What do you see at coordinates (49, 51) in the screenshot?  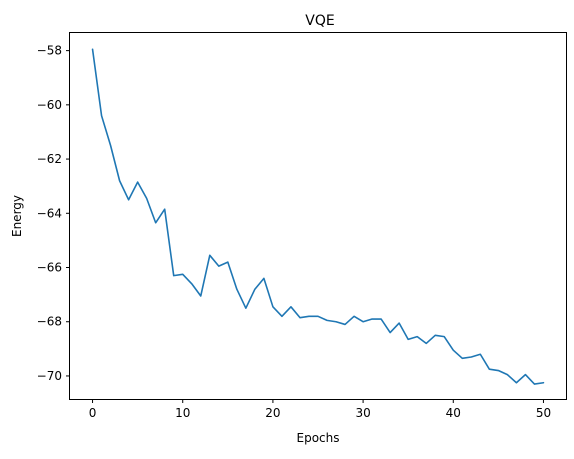 I see `y-tick-label: −58` at bounding box center [49, 51].